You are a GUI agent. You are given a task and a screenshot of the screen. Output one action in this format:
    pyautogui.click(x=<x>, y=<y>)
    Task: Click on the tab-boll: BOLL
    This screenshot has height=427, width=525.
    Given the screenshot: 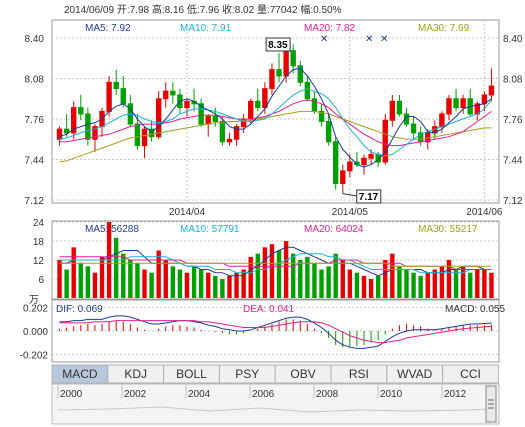 What is the action you would take?
    pyautogui.click(x=191, y=374)
    